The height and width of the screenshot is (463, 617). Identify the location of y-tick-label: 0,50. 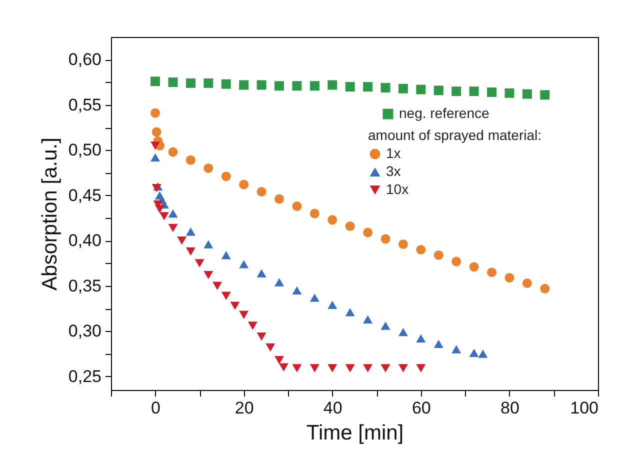
(85, 150).